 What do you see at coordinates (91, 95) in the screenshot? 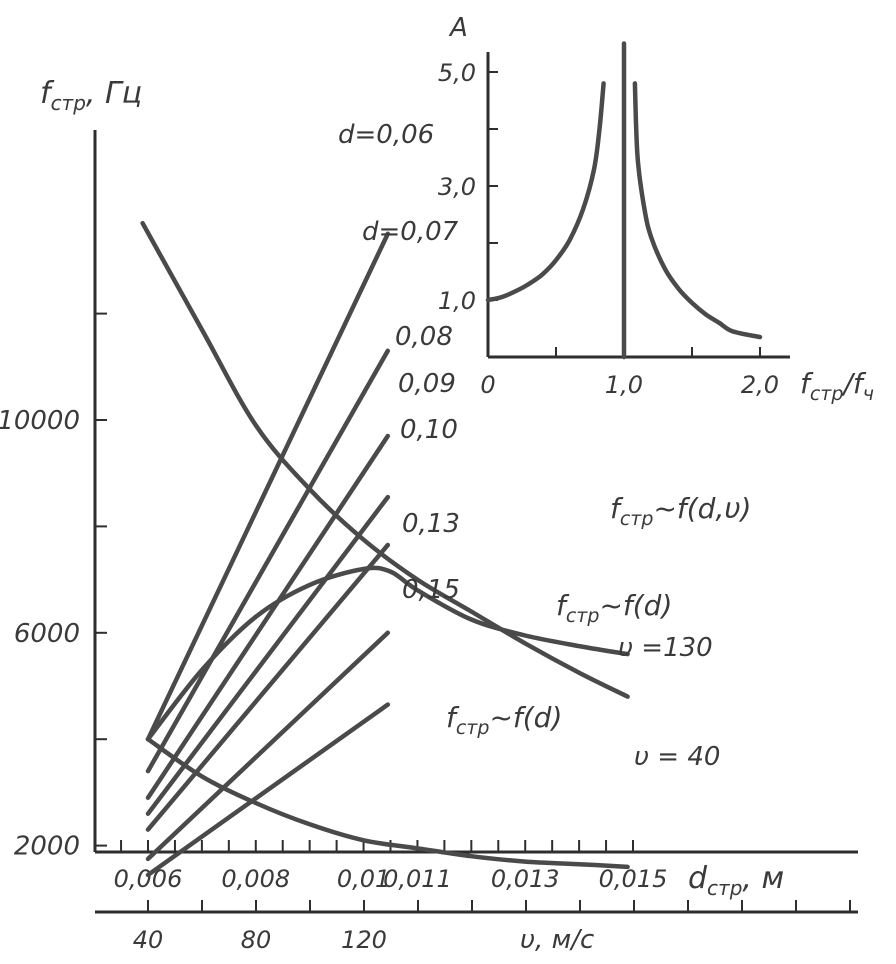
I see `y-axis-title: fстр, Гц` at bounding box center [91, 95].